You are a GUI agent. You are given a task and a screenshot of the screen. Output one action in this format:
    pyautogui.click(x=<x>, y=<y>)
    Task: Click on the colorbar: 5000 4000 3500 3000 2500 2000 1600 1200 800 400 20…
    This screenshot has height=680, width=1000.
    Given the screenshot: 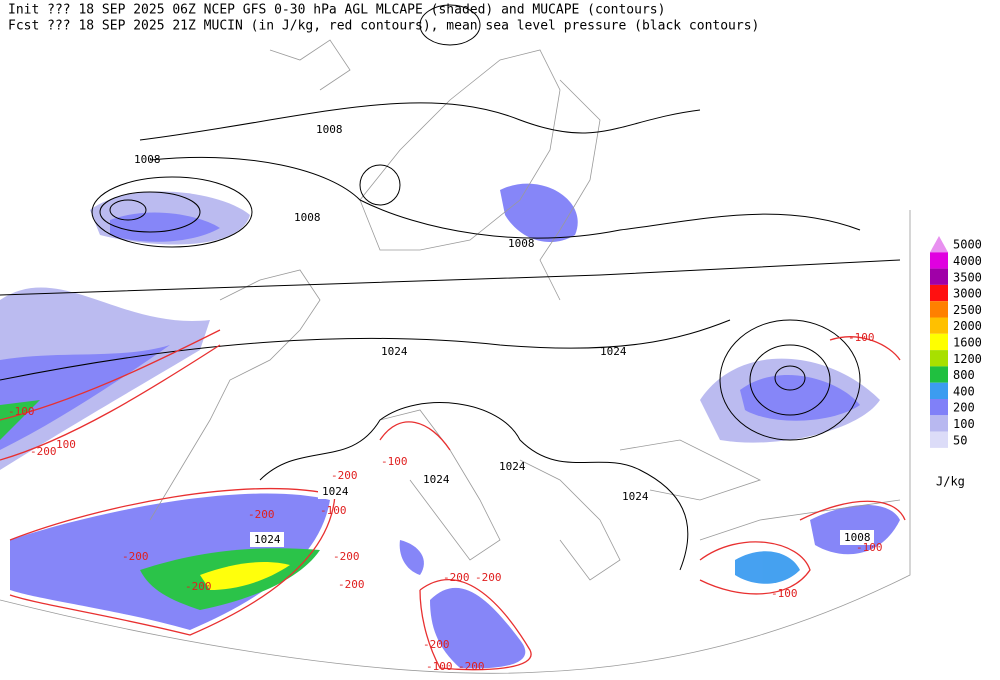 What is the action you would take?
    pyautogui.click(x=956, y=342)
    